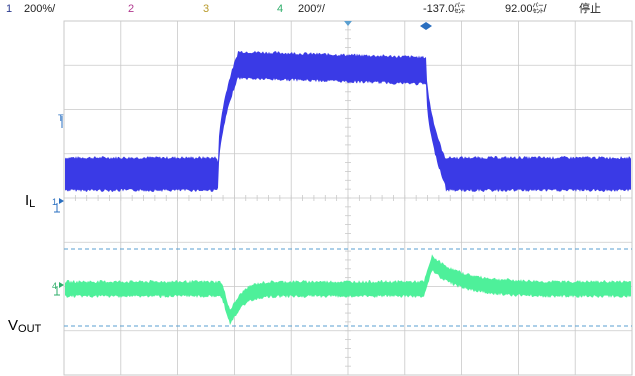  I want to click on trigger-level-marker: T, so click(61, 120).